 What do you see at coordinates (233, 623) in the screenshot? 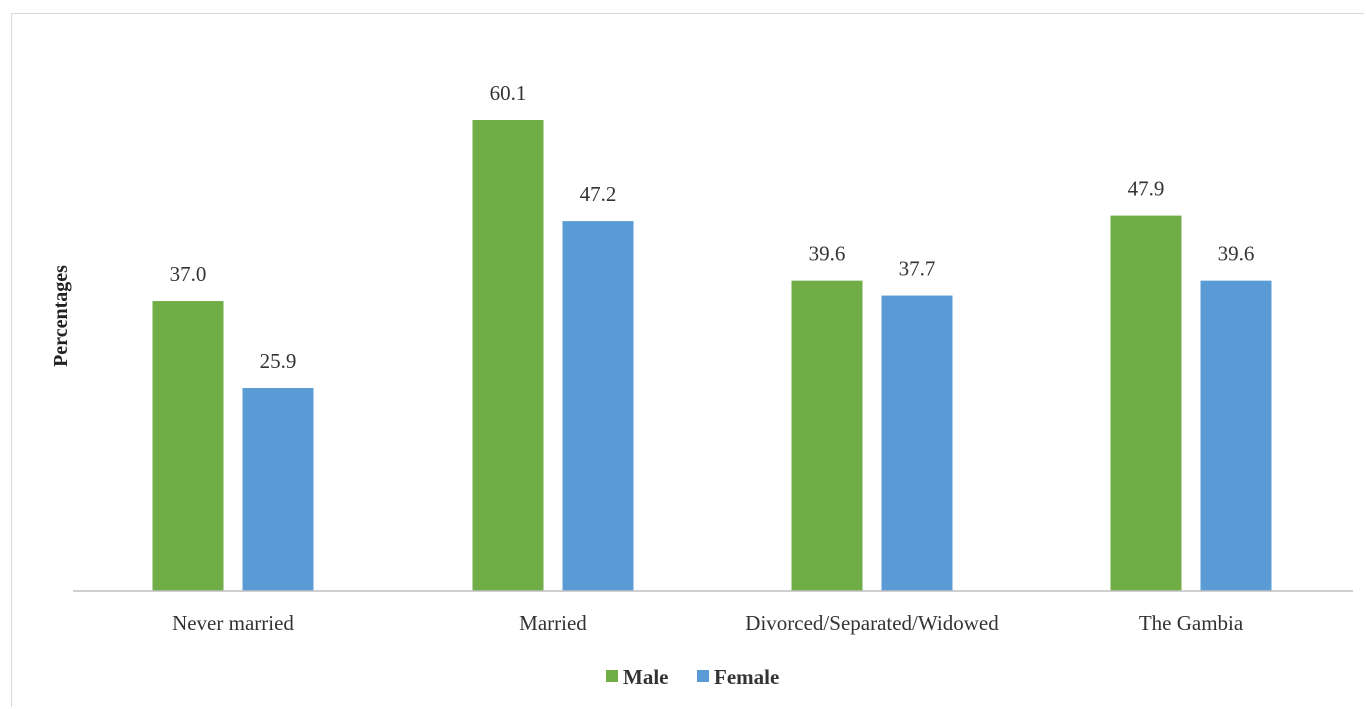
I see `category-label-1: Never married` at bounding box center [233, 623].